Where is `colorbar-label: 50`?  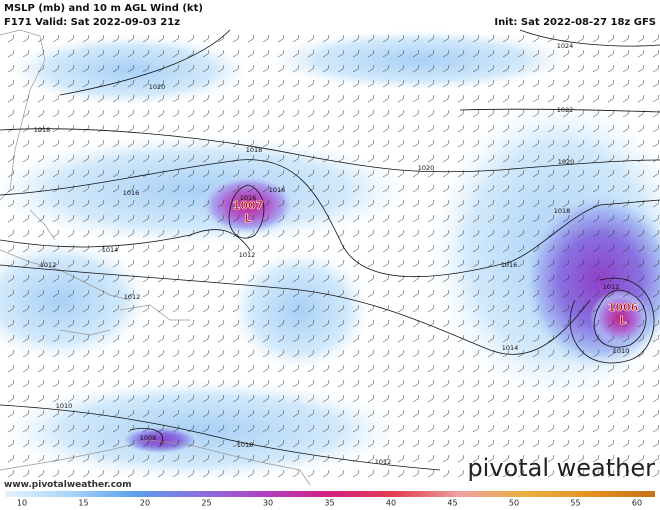
colorbar-label: 50 is located at coordinates (514, 503).